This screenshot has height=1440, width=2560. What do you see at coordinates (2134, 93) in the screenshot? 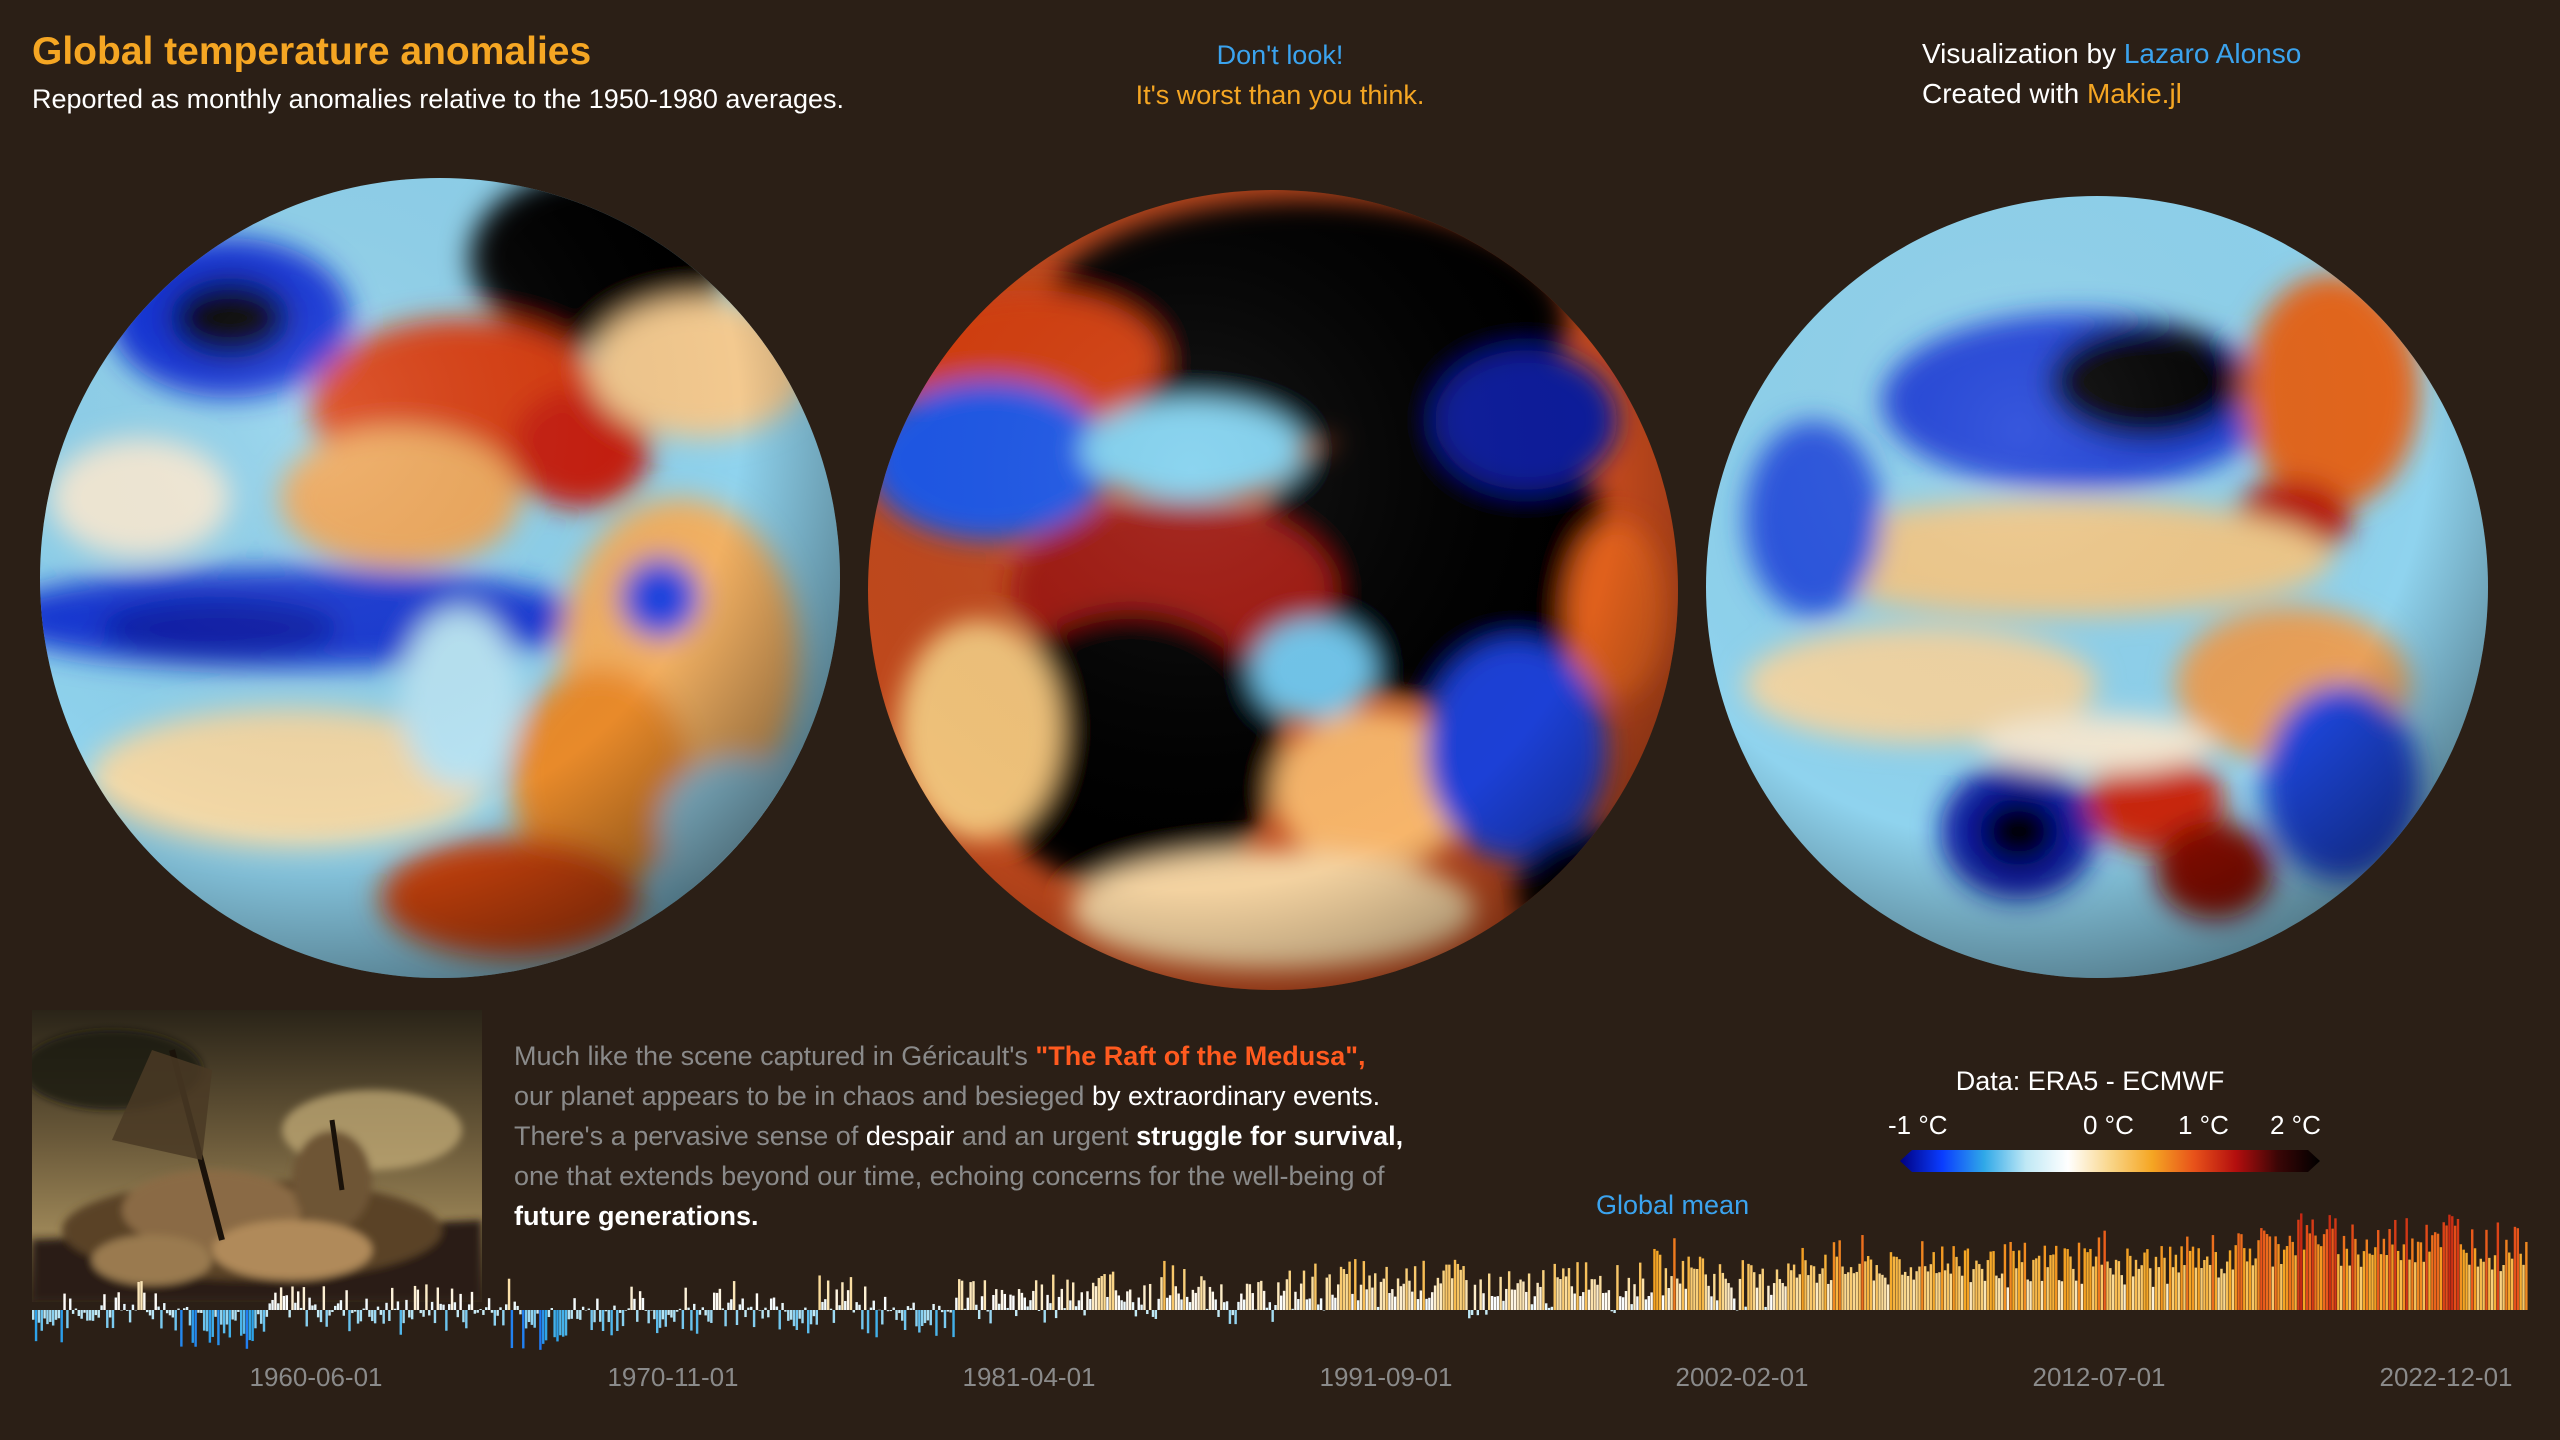
I see `tool-name: Makie.jl` at bounding box center [2134, 93].